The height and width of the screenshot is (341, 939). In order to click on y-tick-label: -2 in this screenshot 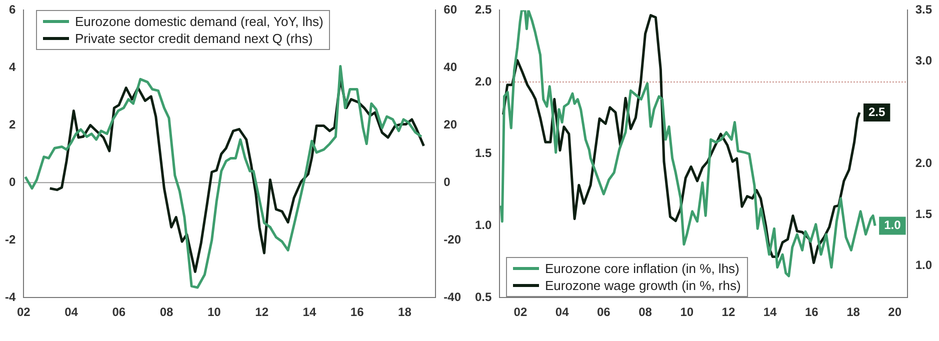, I will do `click(10, 239)`.